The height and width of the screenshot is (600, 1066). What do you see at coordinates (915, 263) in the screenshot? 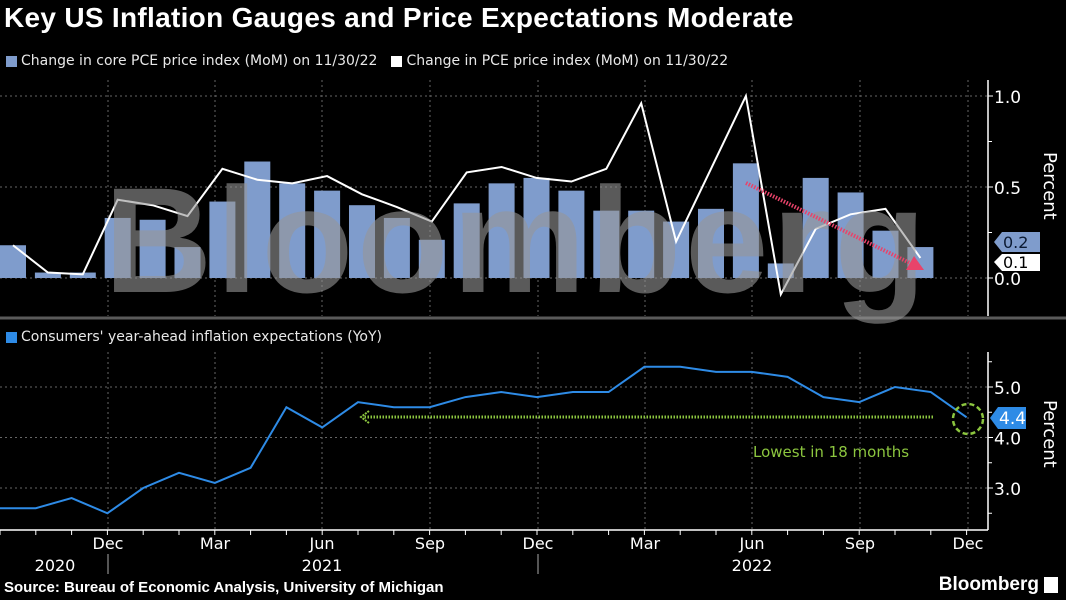
I see `arrow-head-red` at bounding box center [915, 263].